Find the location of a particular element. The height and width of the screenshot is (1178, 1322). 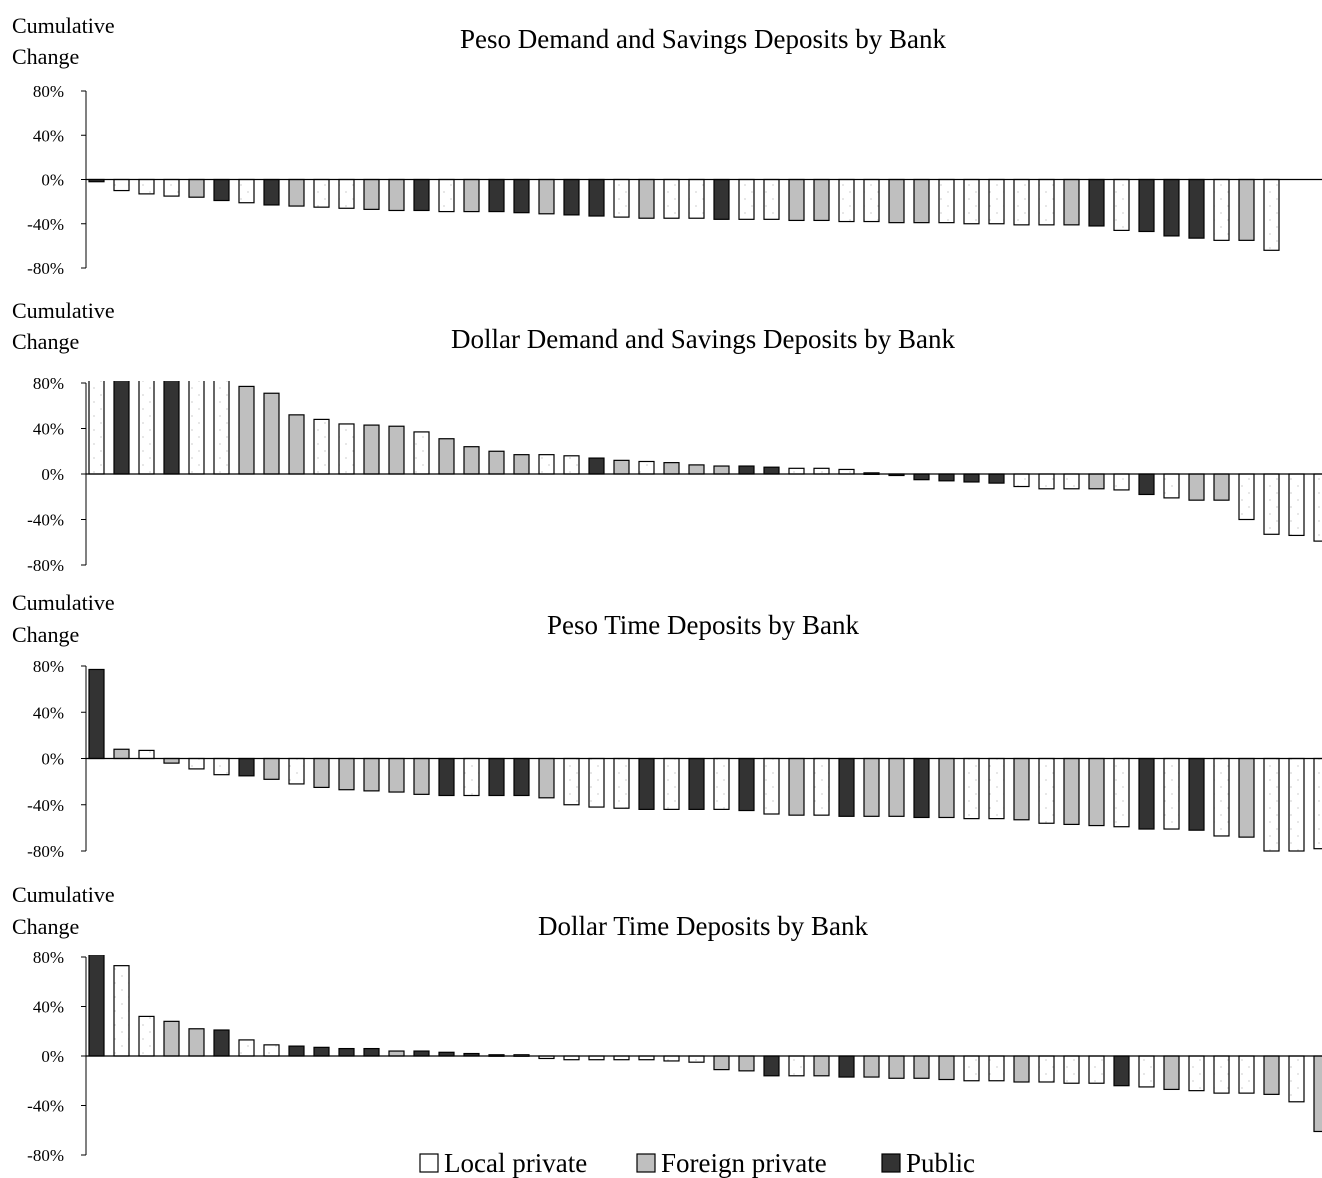

legend-label: Local private is located at coordinates (515, 1163).